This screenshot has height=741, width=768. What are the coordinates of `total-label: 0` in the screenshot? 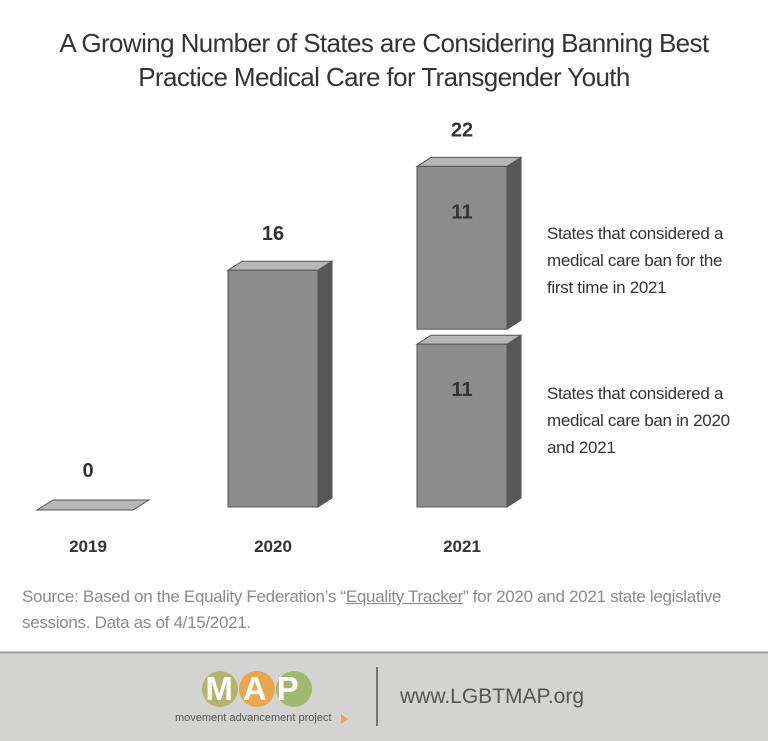 It's located at (87, 471).